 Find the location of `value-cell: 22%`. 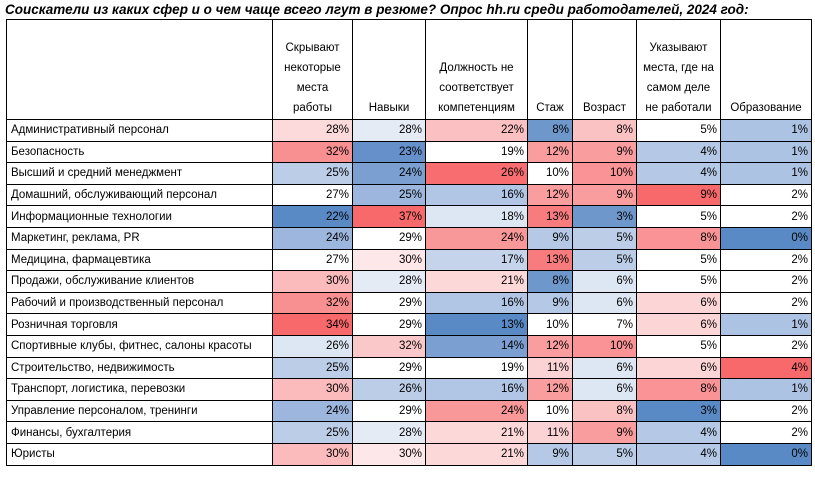

value-cell: 22% is located at coordinates (476, 130).